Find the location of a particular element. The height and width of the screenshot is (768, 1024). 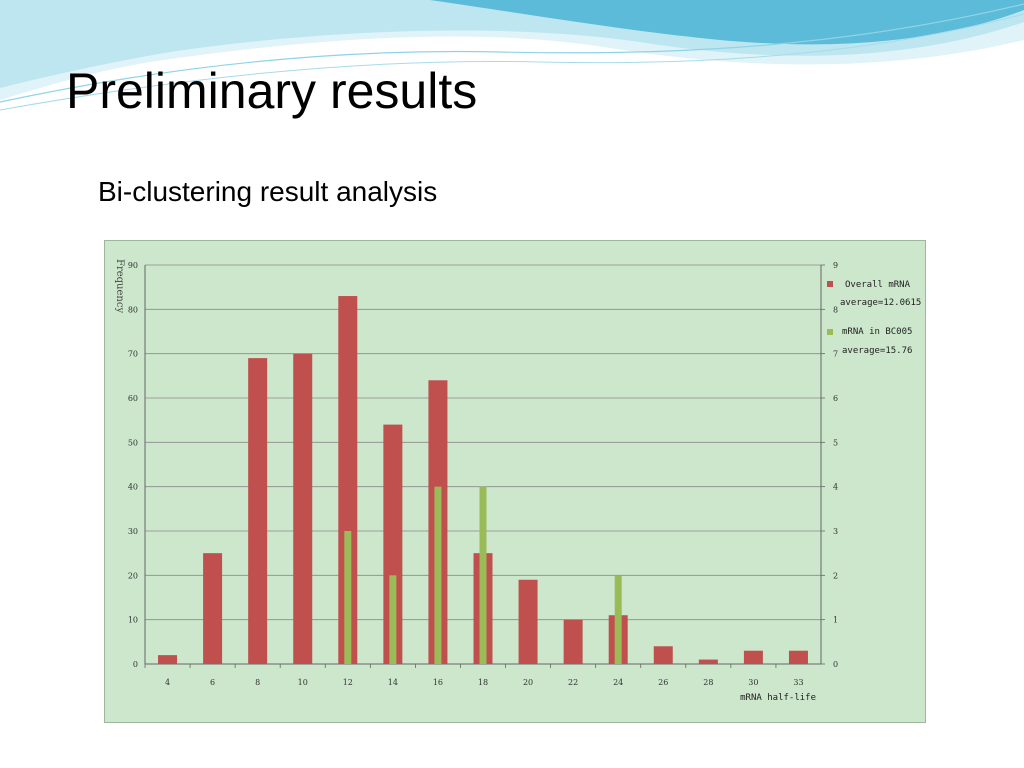

x-tick-label: 20 is located at coordinates (528, 682).